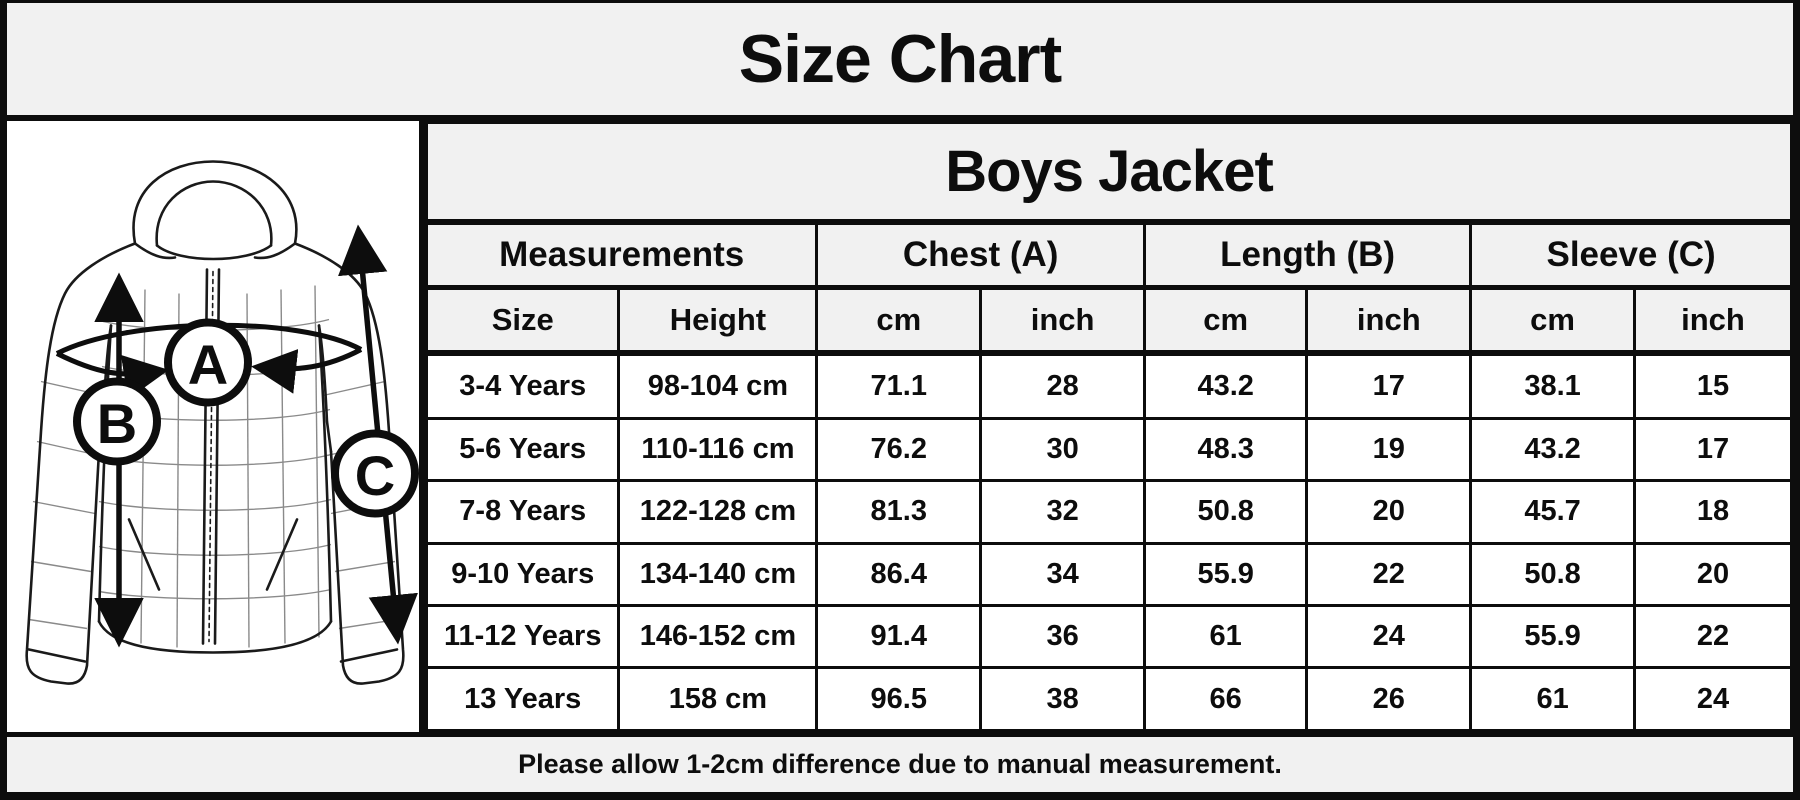 This screenshot has height=800, width=1800. What do you see at coordinates (1713, 321) in the screenshot?
I see `subheader-sleeve-inch: inch` at bounding box center [1713, 321].